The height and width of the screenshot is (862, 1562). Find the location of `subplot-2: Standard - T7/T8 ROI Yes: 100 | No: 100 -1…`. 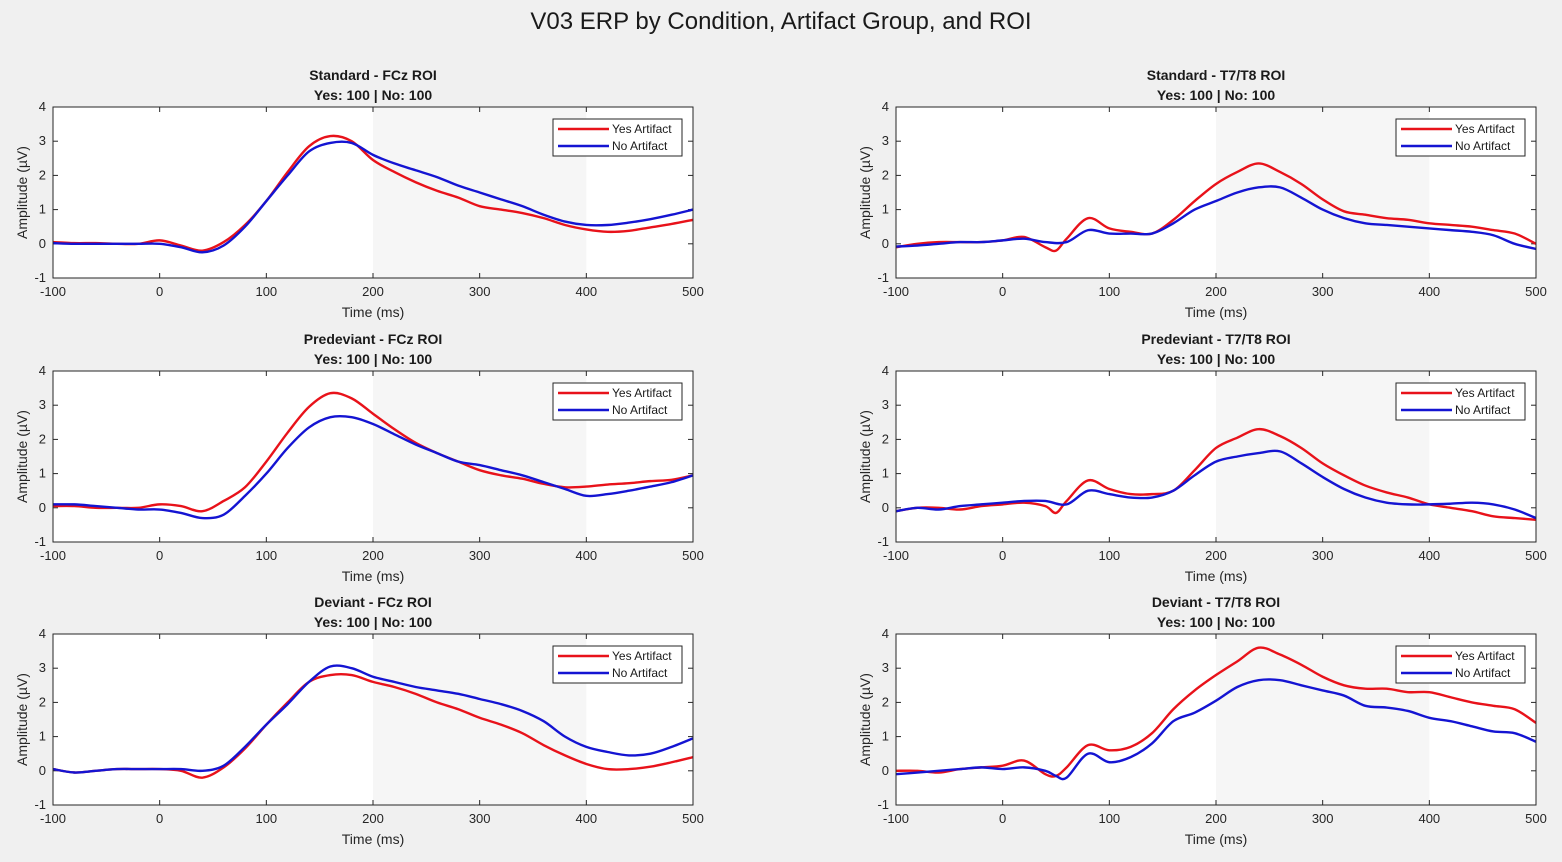

subplot-2: Standard - T7/T8 ROI Yes: 100 | No: 100 -1… is located at coordinates (1202, 193).